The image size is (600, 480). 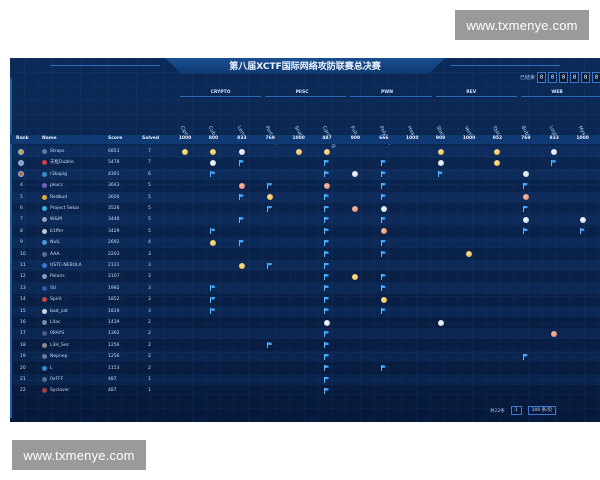 What do you see at coordinates (305, 390) in the screenshot?
I see `table-row: 22 Syclover 487 1` at bounding box center [305, 390].